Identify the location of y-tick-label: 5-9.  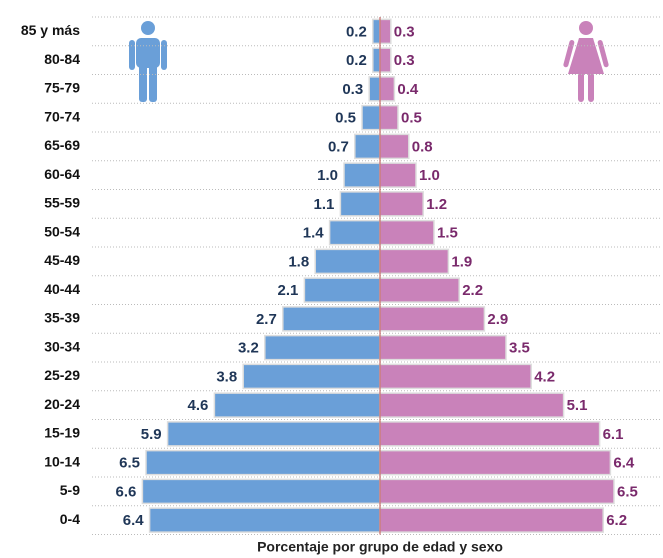
(70, 490).